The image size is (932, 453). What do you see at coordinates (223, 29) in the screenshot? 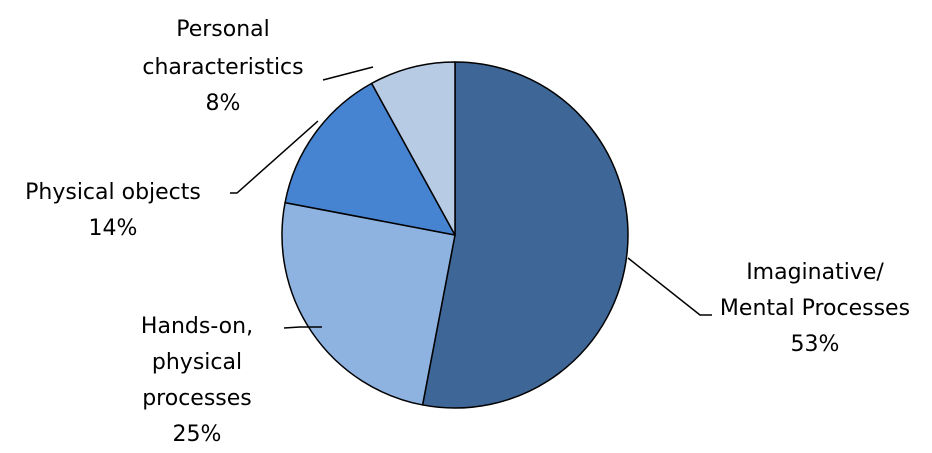
I see `slice-label-line: Personal` at bounding box center [223, 29].